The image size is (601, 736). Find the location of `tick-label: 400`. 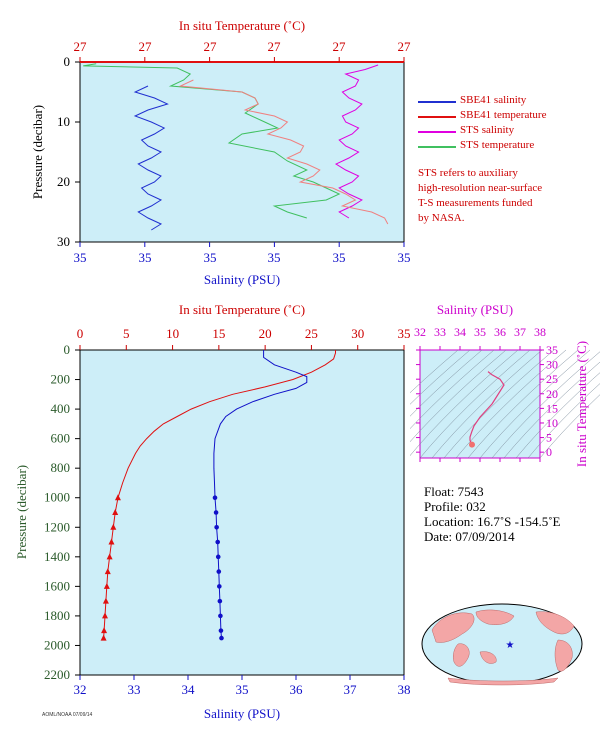

tick-label: 400 is located at coordinates (61, 408).